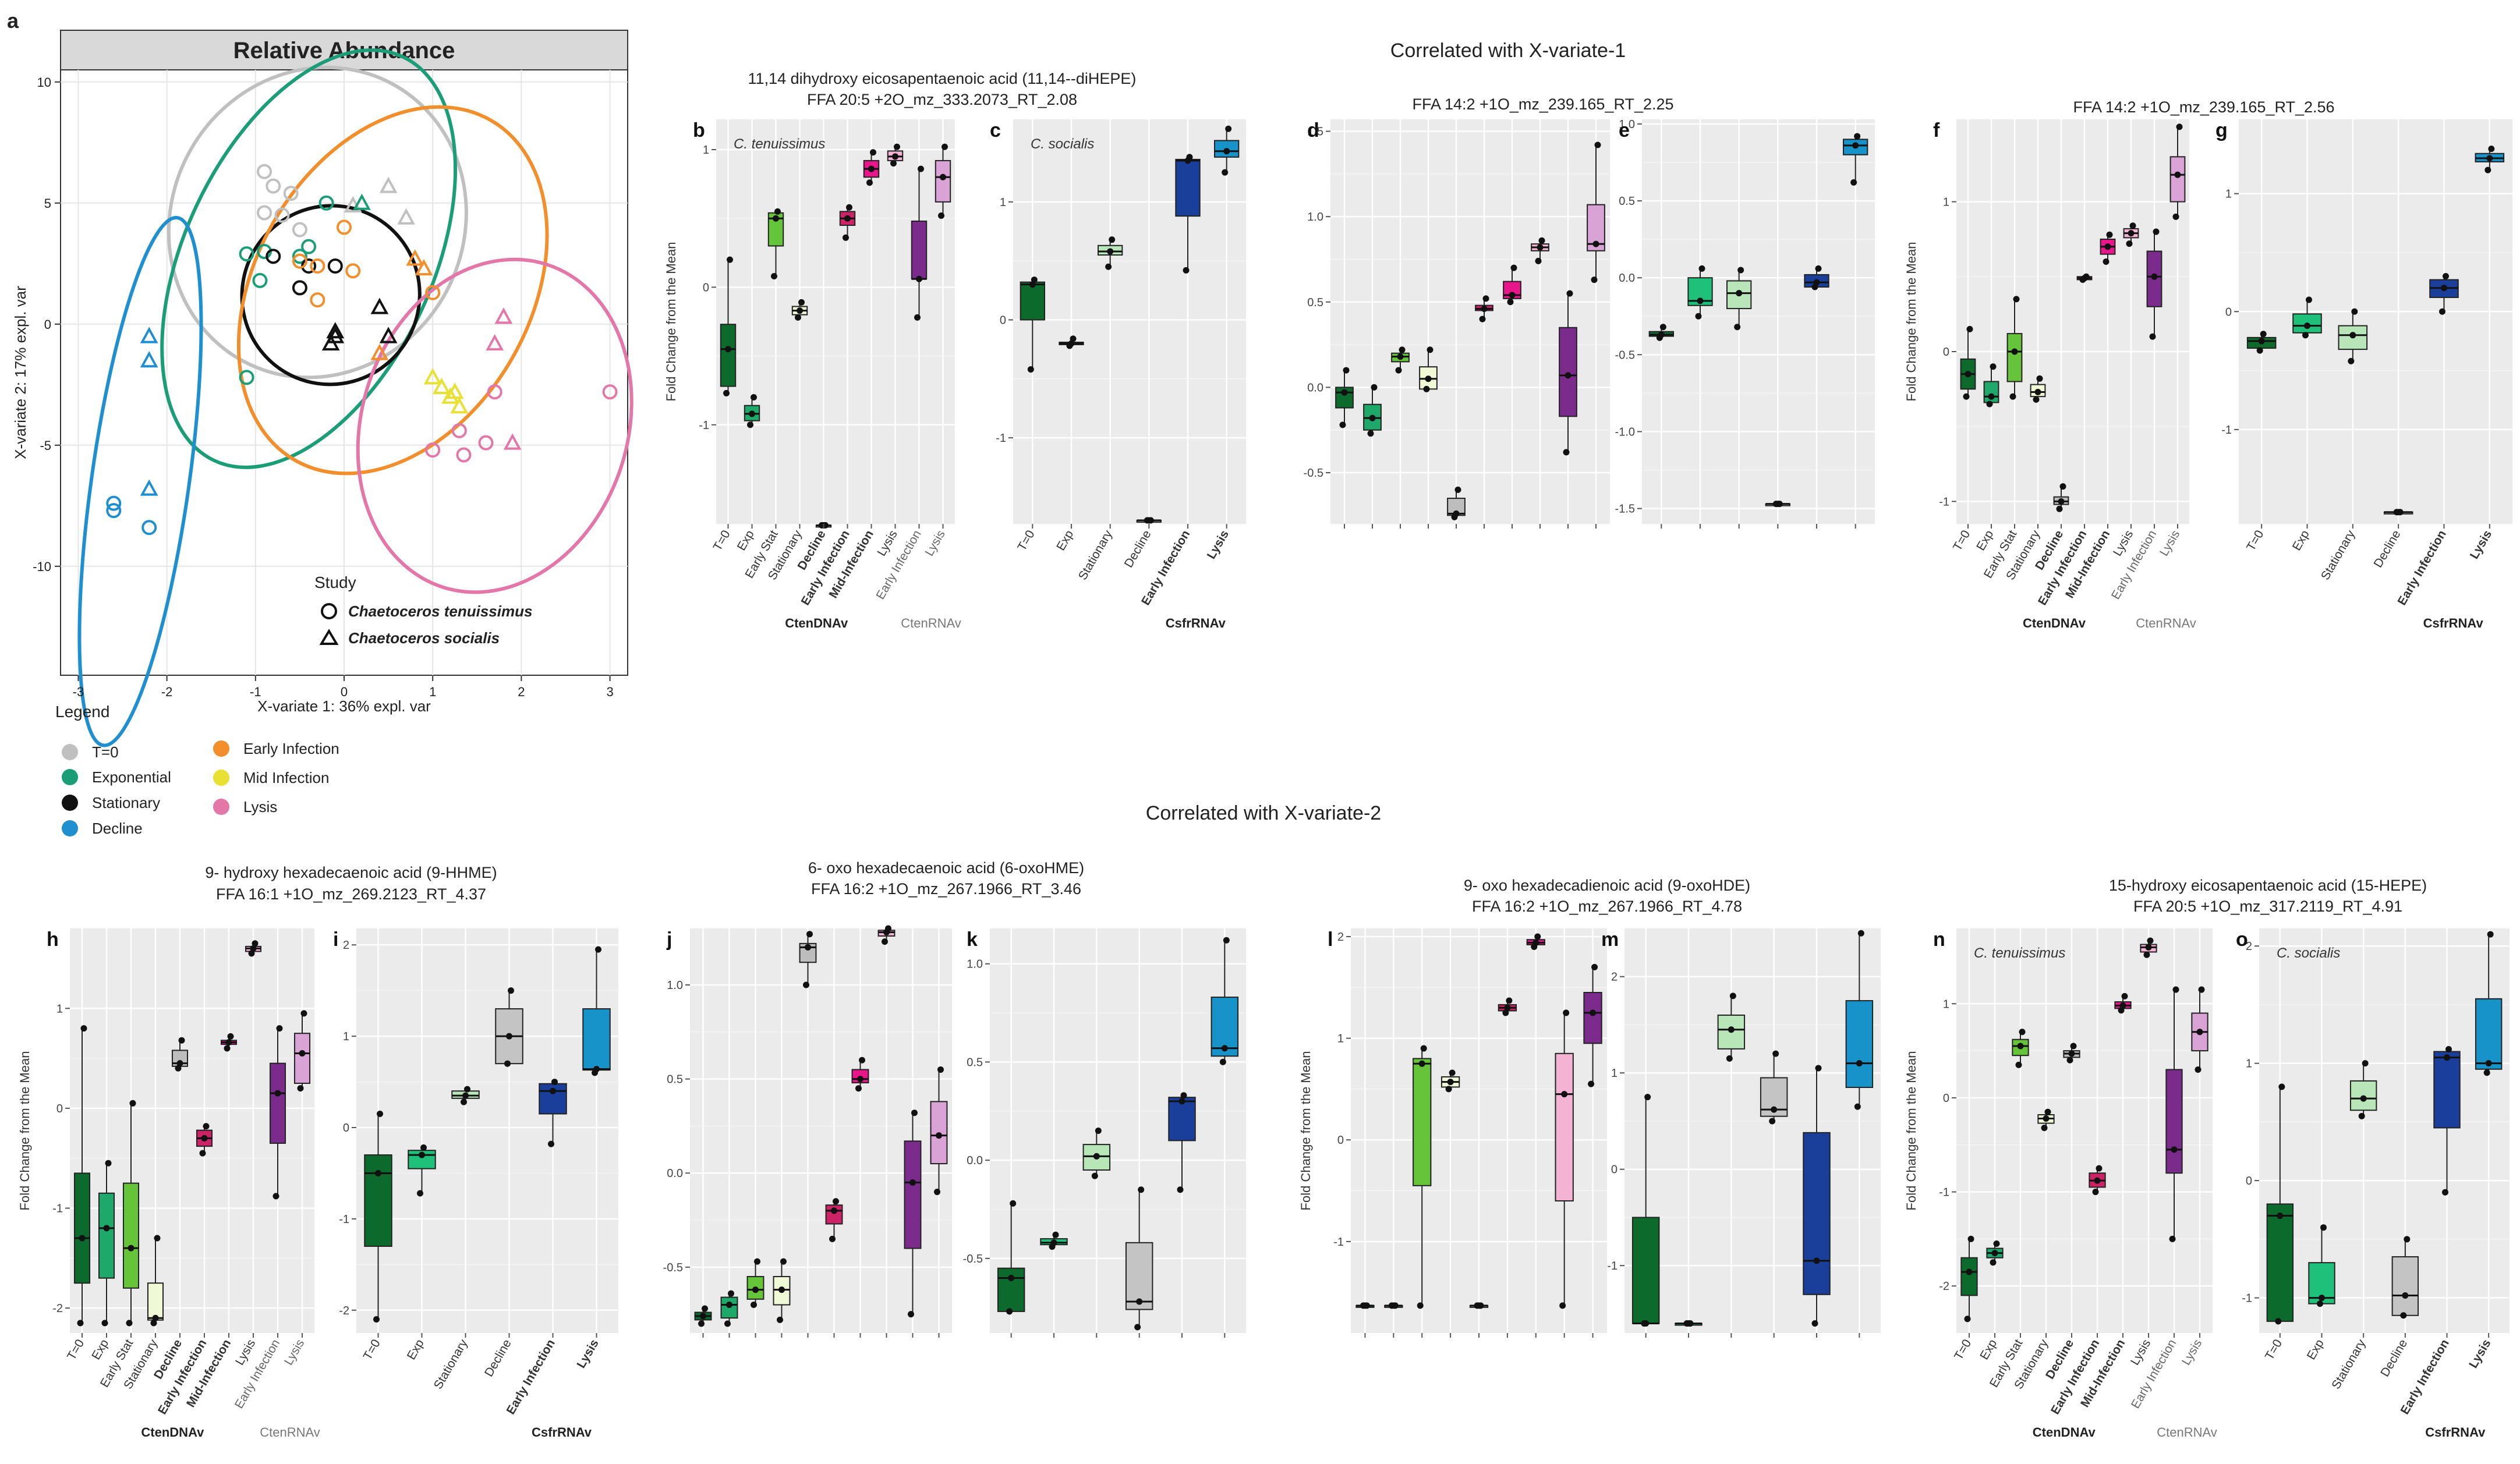 The height and width of the screenshot is (1464, 2520). I want to click on panel-letter-m: m, so click(1610, 939).